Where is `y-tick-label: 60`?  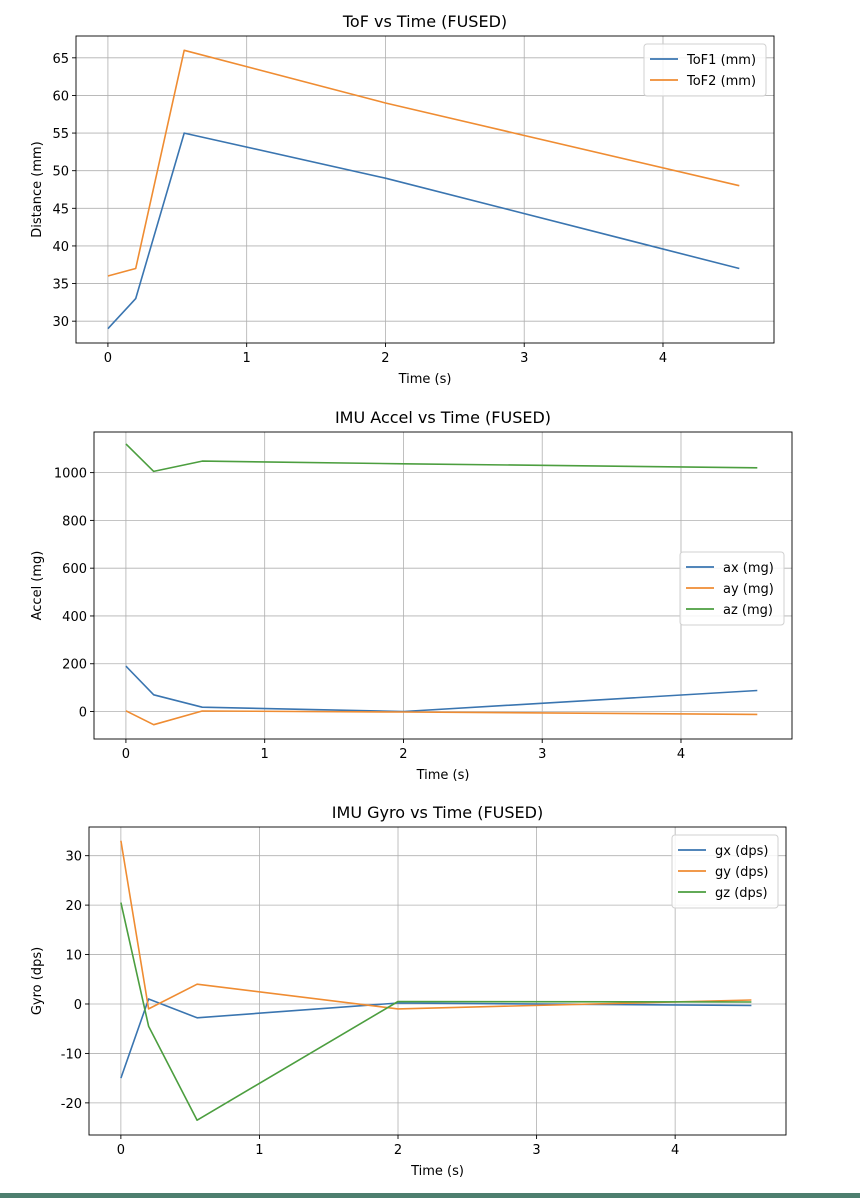
y-tick-label: 60 is located at coordinates (60, 96).